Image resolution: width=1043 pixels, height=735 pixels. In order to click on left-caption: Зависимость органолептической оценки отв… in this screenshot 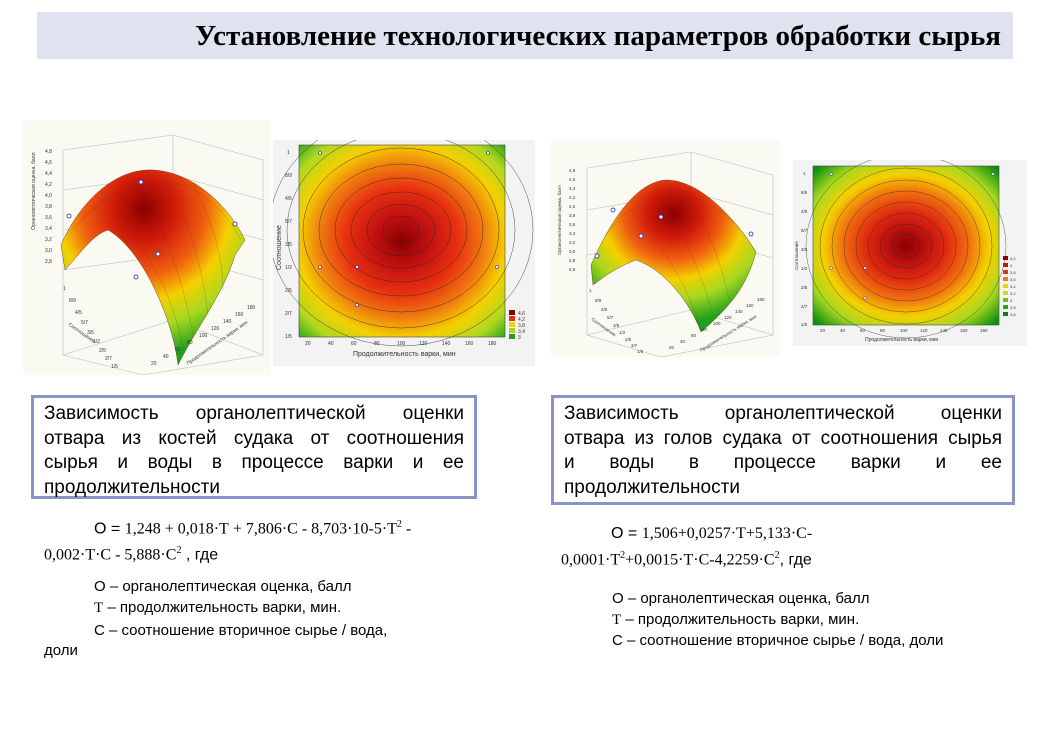, I will do `click(254, 447)`.